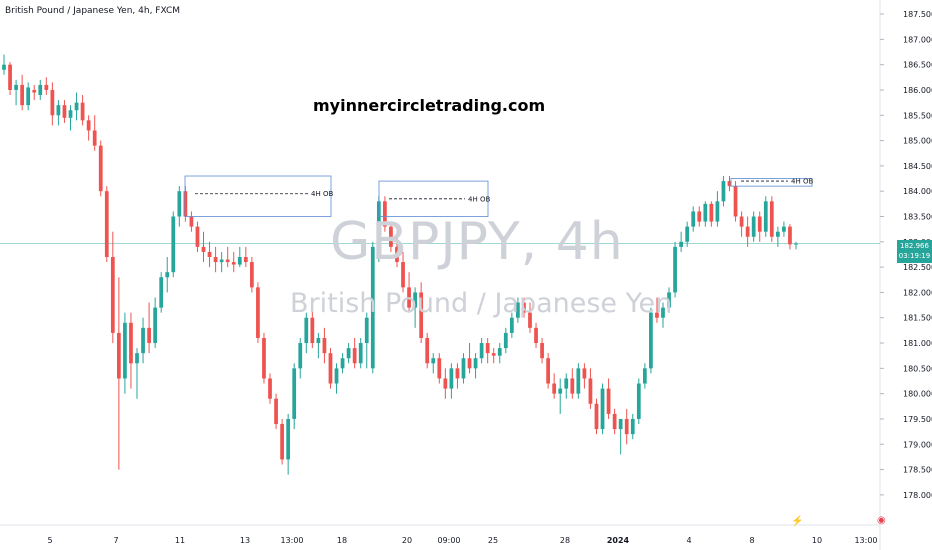 This screenshot has height=550, width=932. I want to click on x-tick-label: 8, so click(751, 540).